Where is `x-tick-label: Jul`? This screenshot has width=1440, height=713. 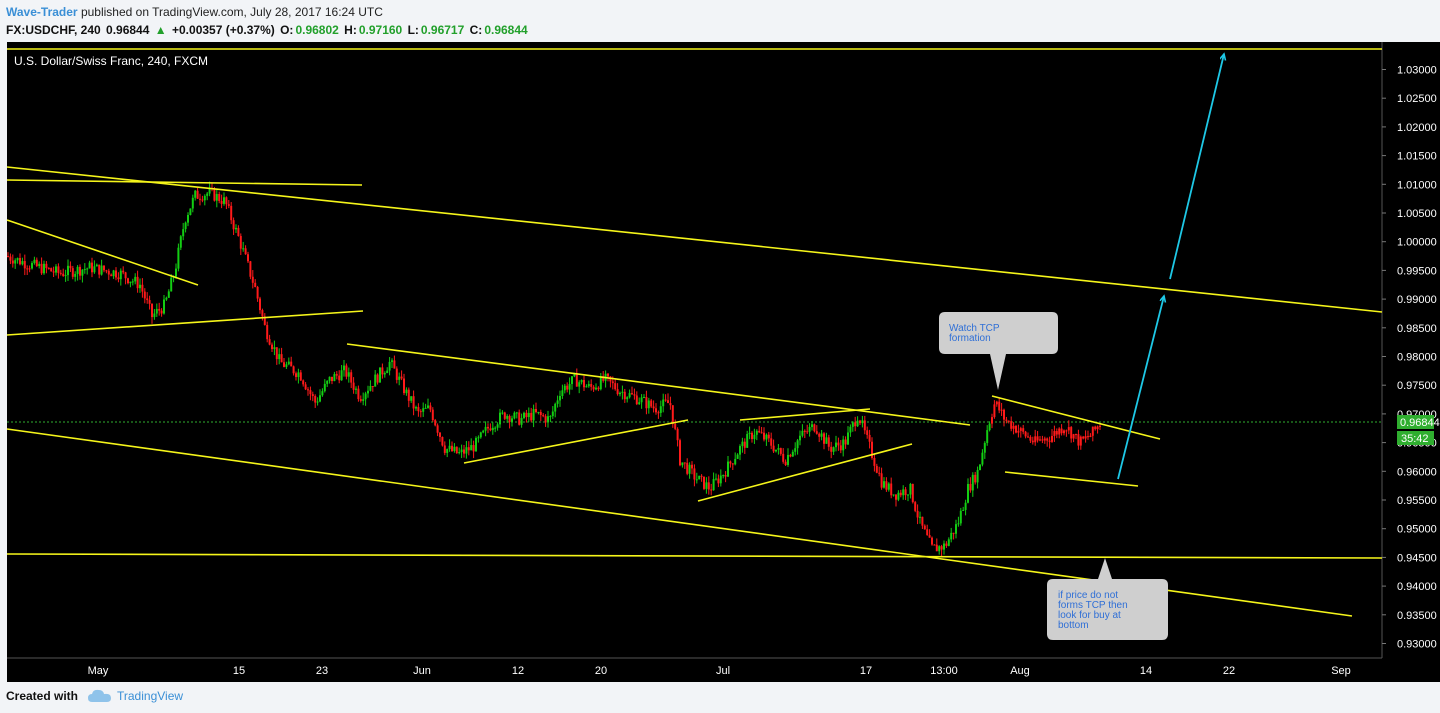
x-tick-label: Jul is located at coordinates (723, 671).